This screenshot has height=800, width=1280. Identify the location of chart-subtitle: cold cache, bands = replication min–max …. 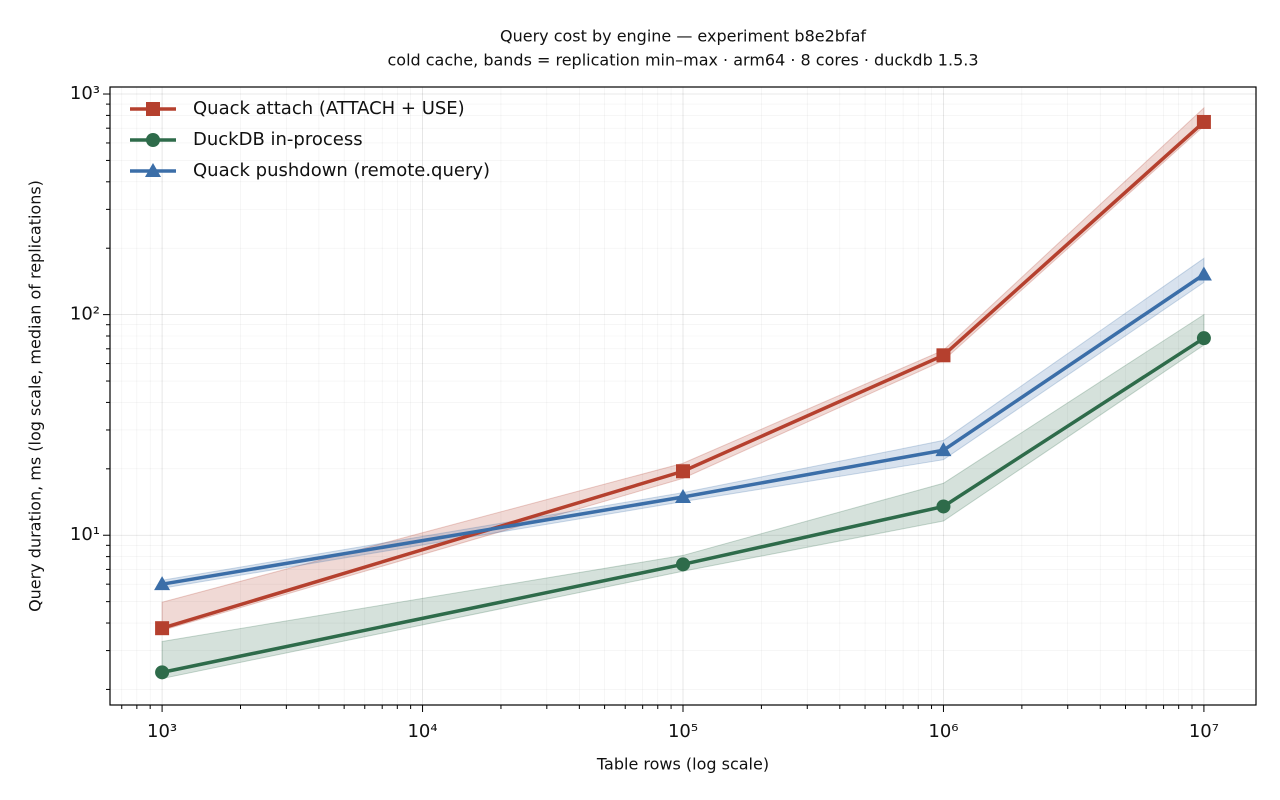
(682, 60).